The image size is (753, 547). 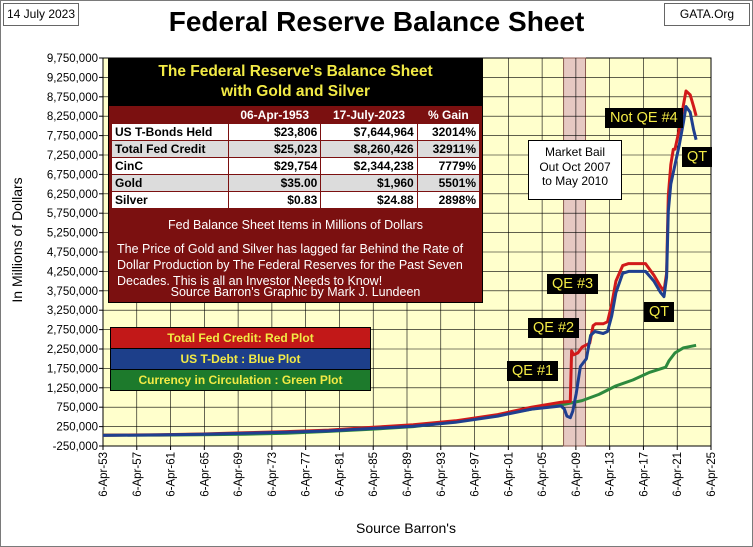 I want to click on table-row: CinC $29,754 $2,344,238 7779%, so click(x=296, y=166).